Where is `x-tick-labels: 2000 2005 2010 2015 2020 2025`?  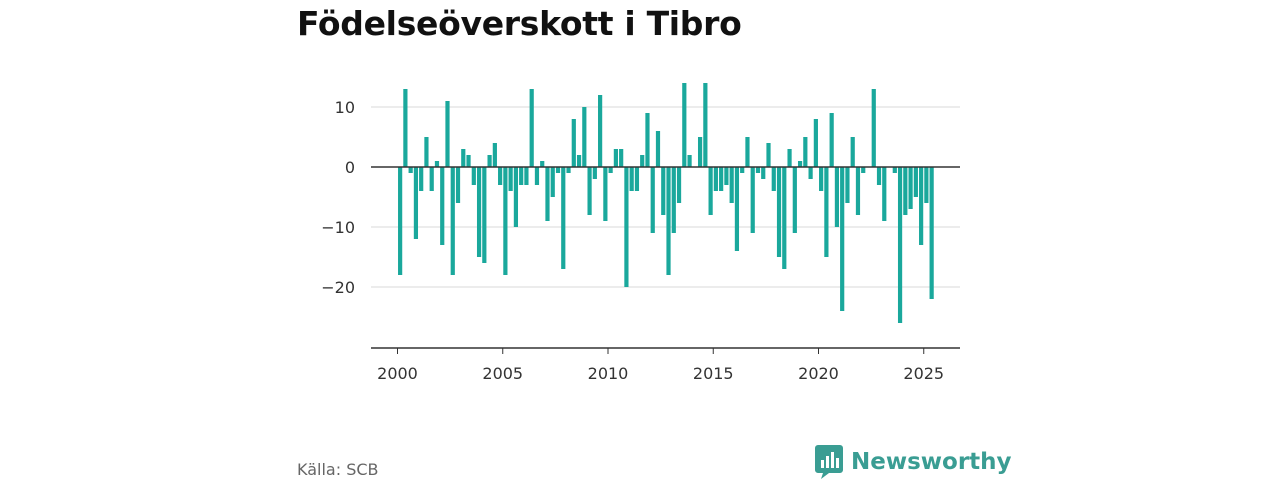
x-tick-labels: 2000 2005 2010 2015 2020 2025 is located at coordinates (660, 373).